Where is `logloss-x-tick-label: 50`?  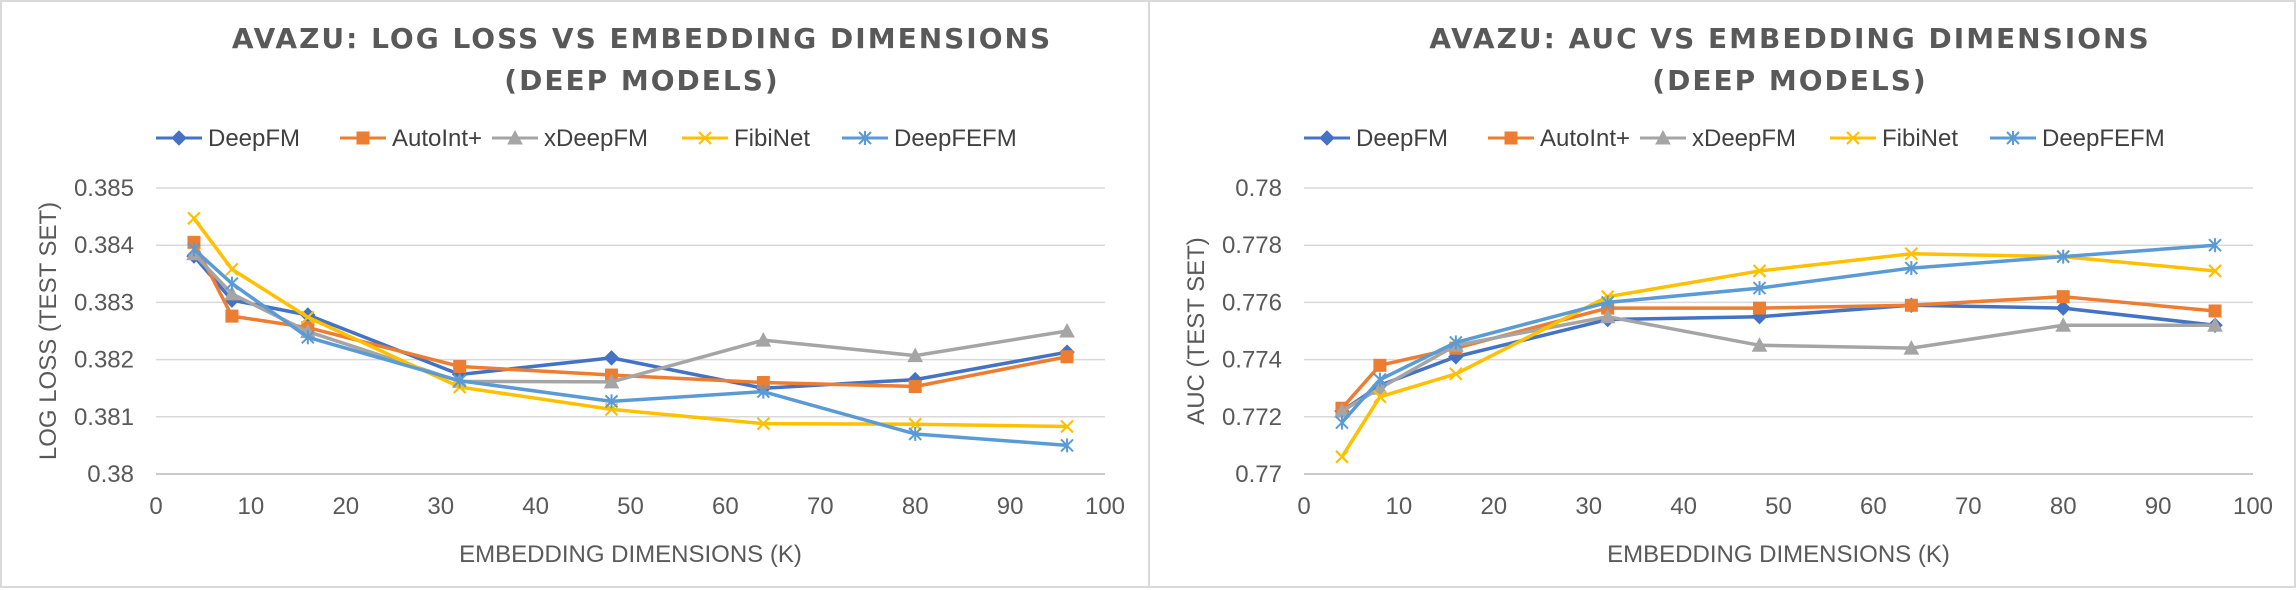 logloss-x-tick-label: 50 is located at coordinates (630, 506).